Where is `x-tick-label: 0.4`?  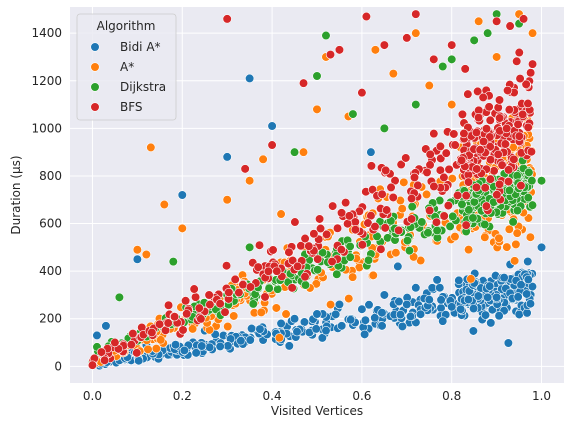
x-tick-label: 0.4 is located at coordinates (272, 396).